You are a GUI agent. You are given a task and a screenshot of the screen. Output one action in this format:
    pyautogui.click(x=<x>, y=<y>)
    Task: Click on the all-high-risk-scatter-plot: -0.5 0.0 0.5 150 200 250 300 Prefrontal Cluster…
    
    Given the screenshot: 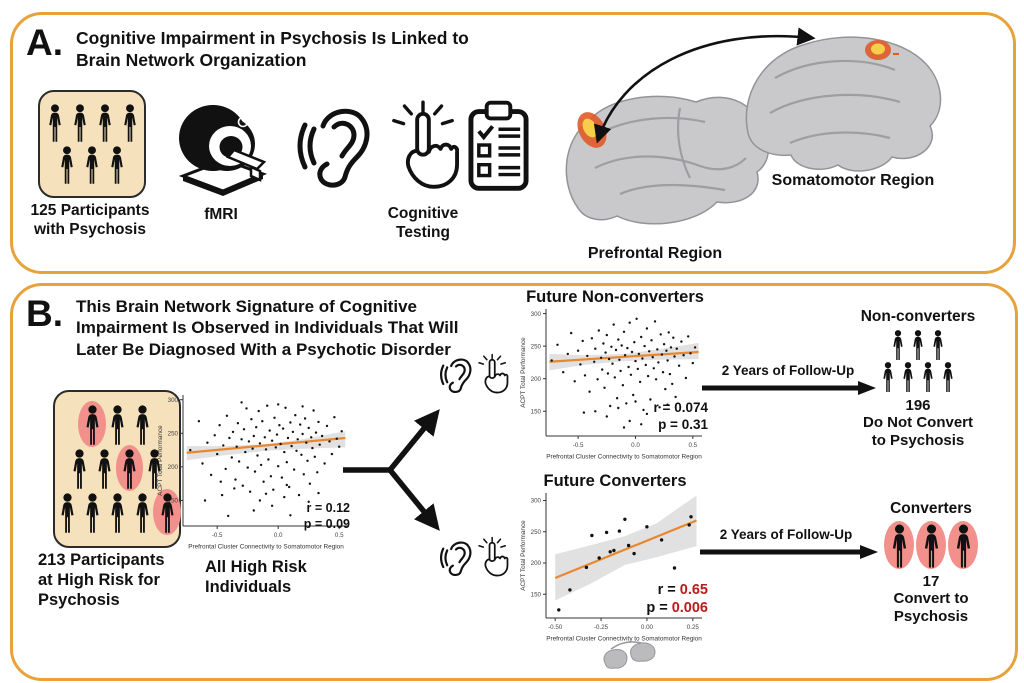 What is the action you would take?
    pyautogui.click(x=253, y=473)
    